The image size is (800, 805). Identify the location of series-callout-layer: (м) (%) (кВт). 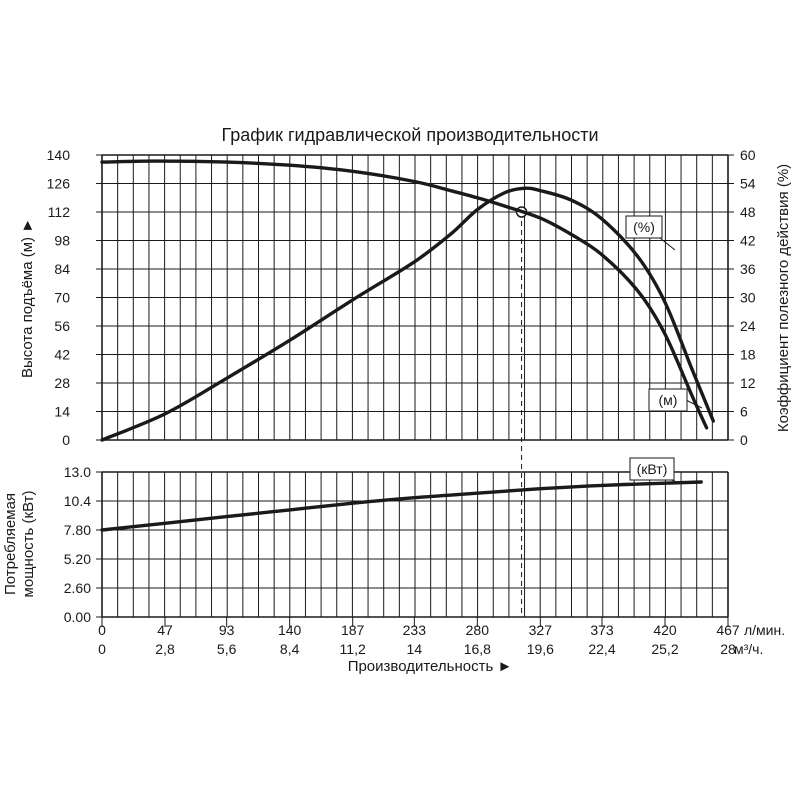
(664, 350).